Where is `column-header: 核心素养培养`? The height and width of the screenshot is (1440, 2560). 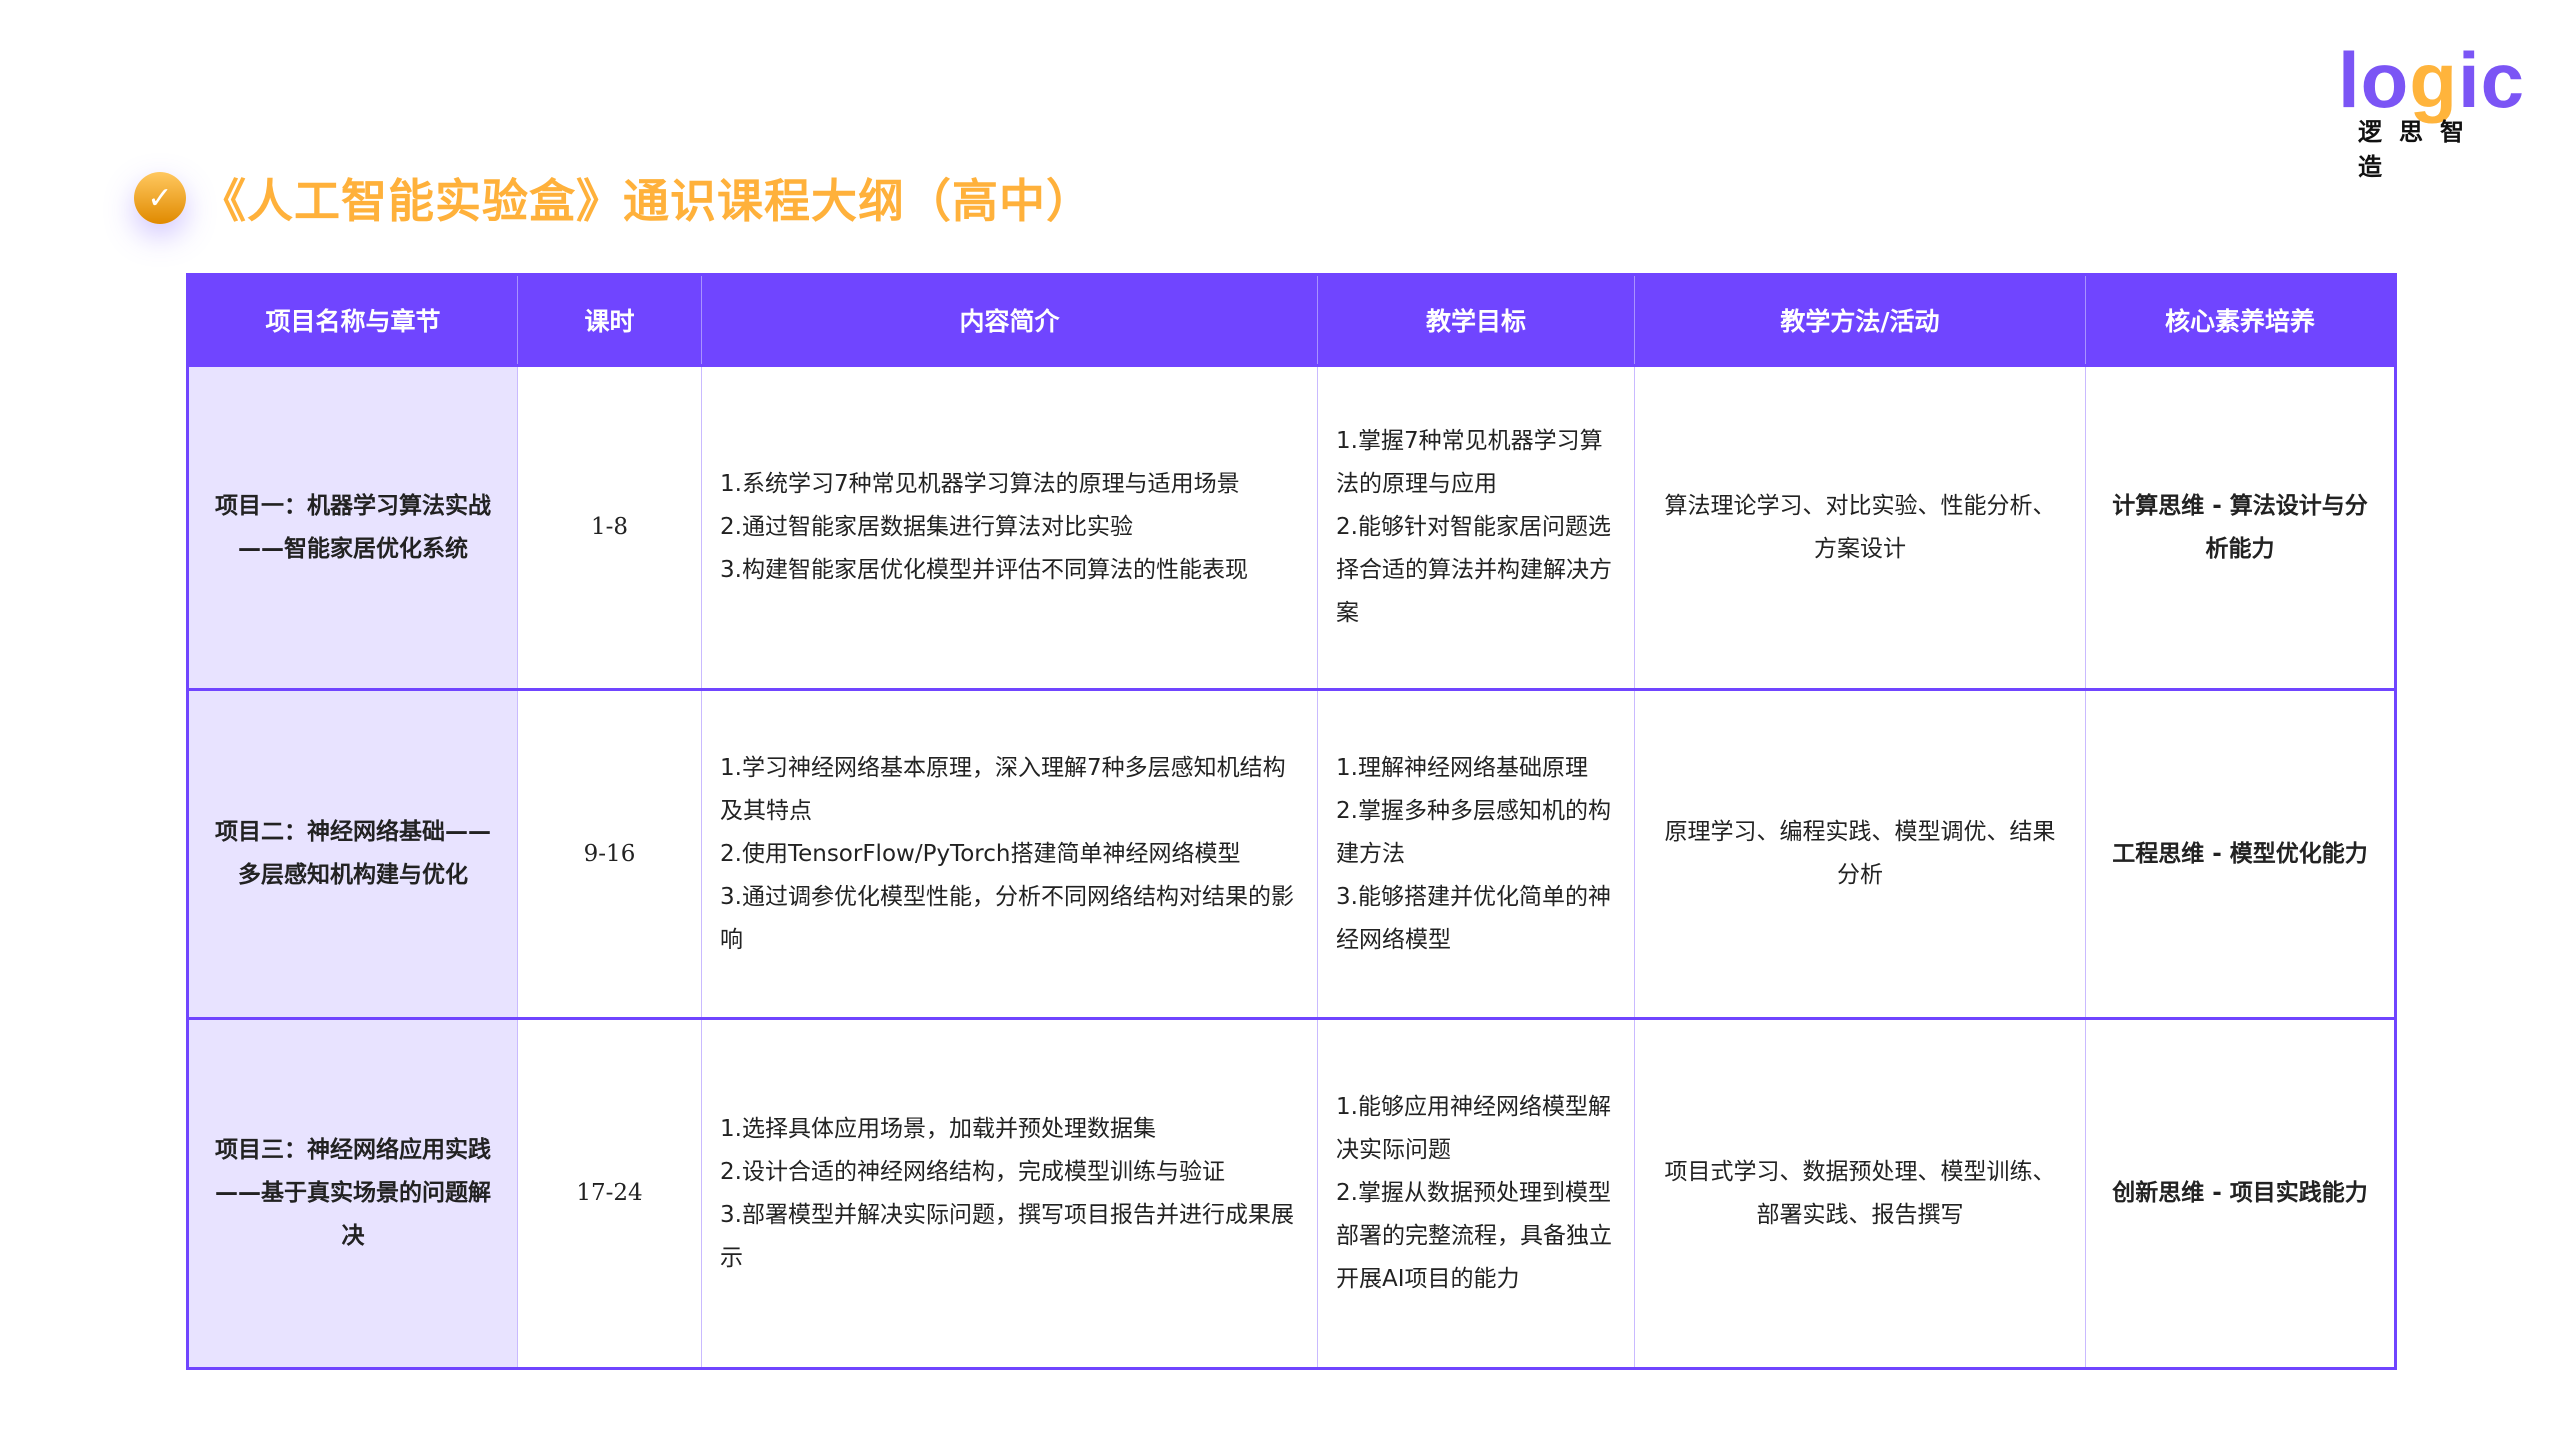
column-header: 核心素养培养 is located at coordinates (2240, 320).